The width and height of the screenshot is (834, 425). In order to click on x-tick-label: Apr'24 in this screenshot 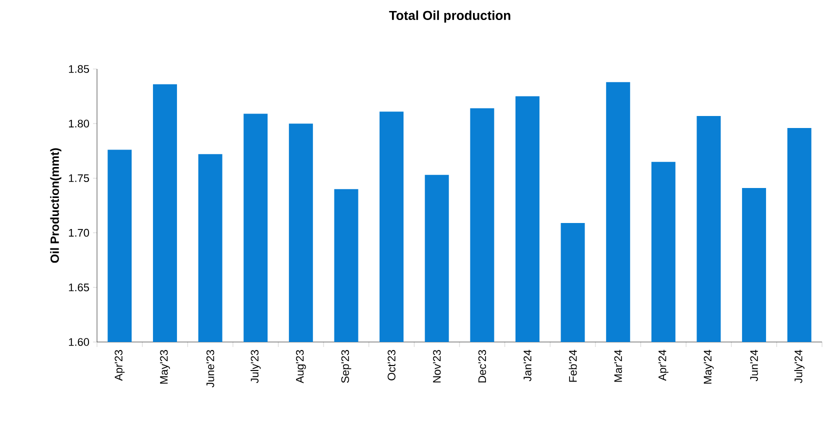, I will do `click(663, 365)`.